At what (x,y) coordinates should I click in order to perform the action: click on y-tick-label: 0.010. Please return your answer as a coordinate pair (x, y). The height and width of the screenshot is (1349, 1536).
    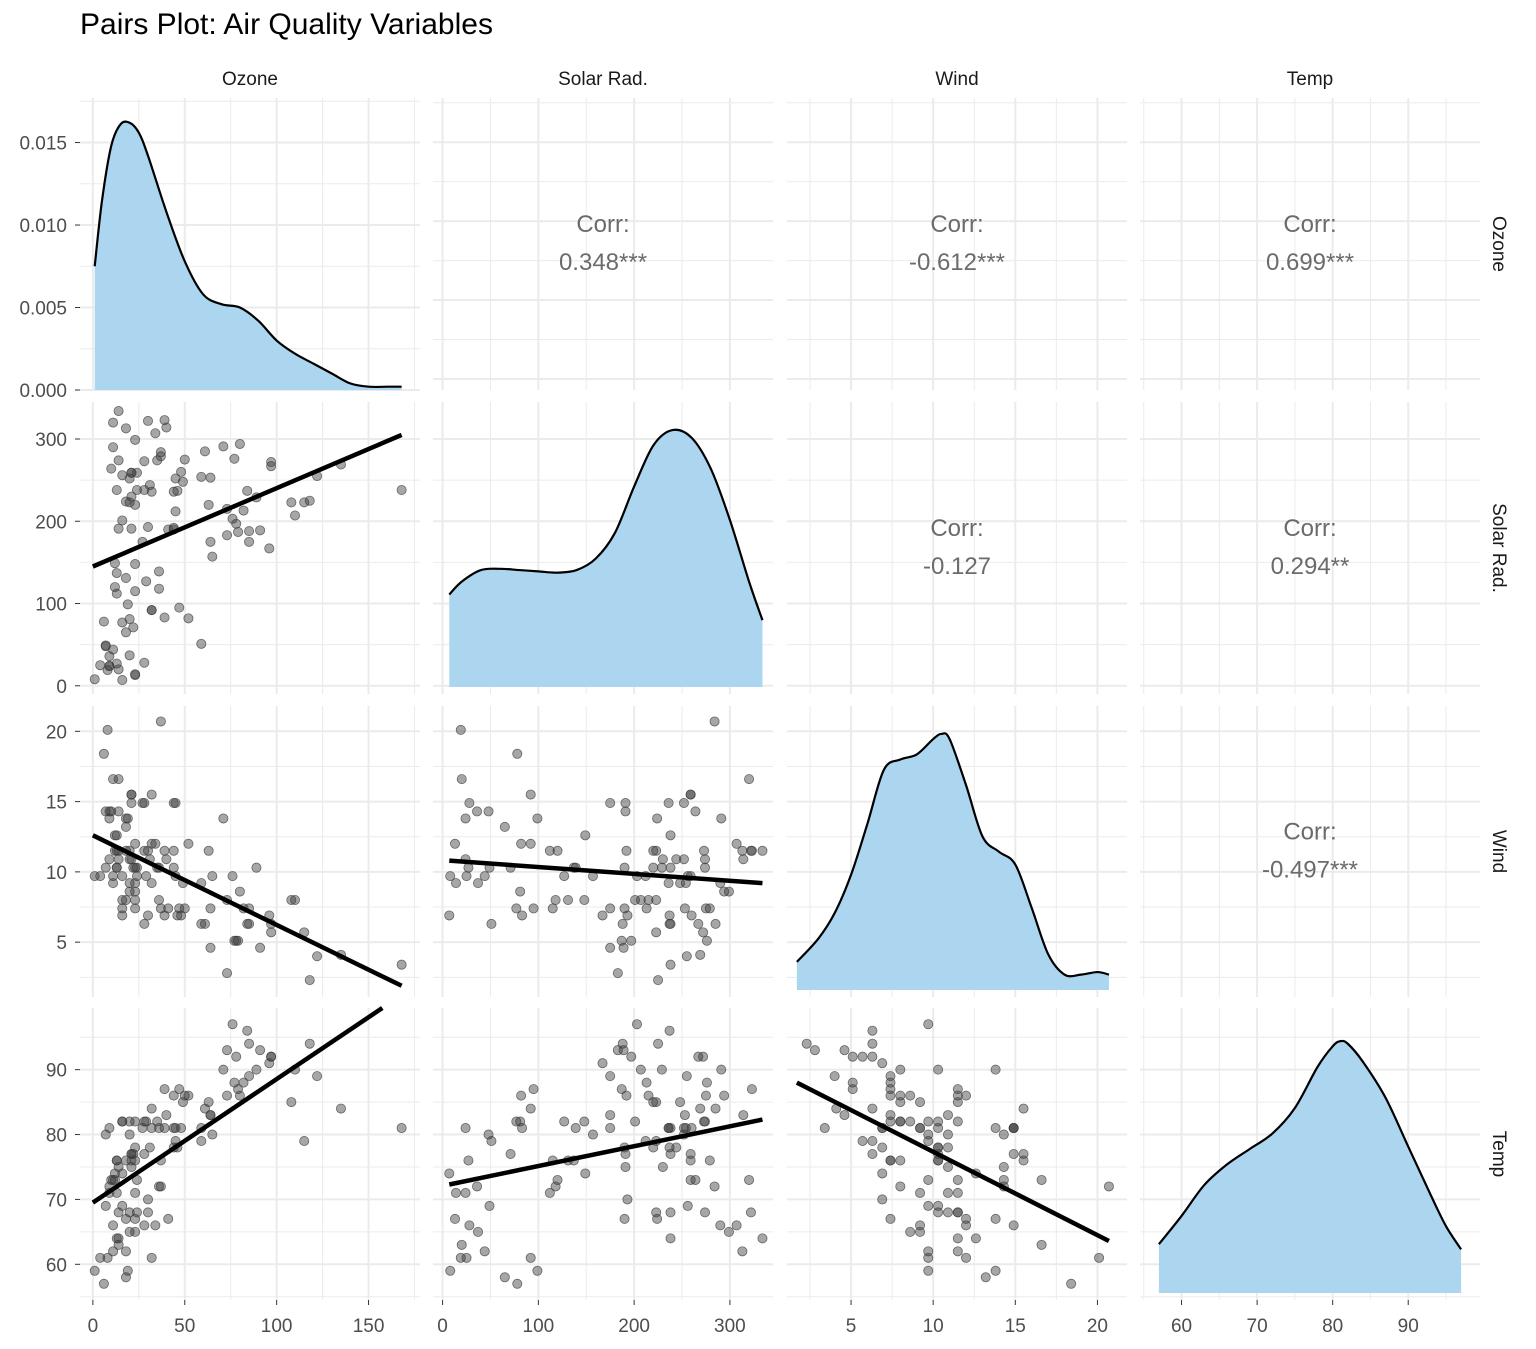
    Looking at the image, I should click on (43, 226).